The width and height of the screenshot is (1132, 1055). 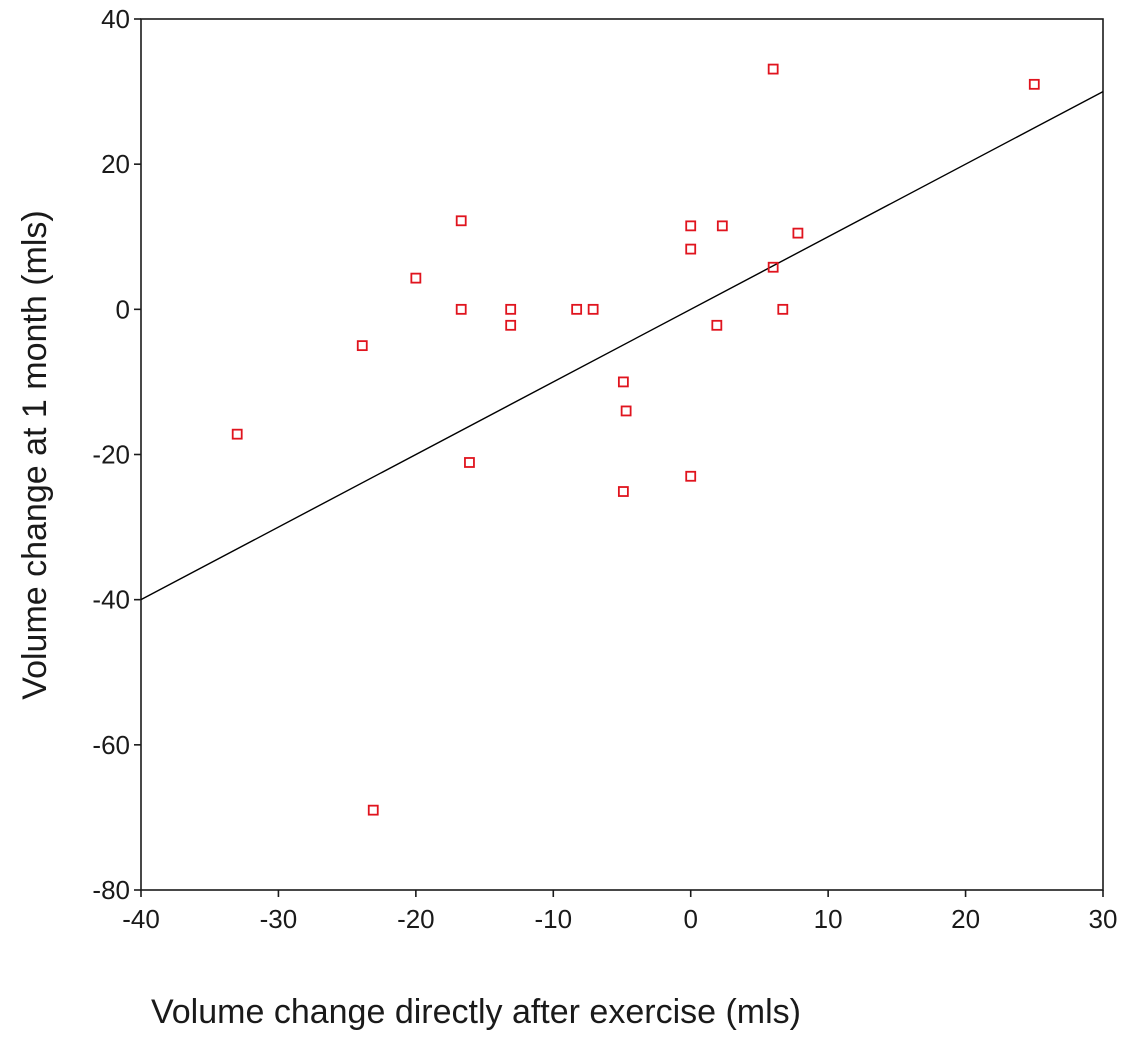 I want to click on y-tick-label: 40, so click(x=115, y=19).